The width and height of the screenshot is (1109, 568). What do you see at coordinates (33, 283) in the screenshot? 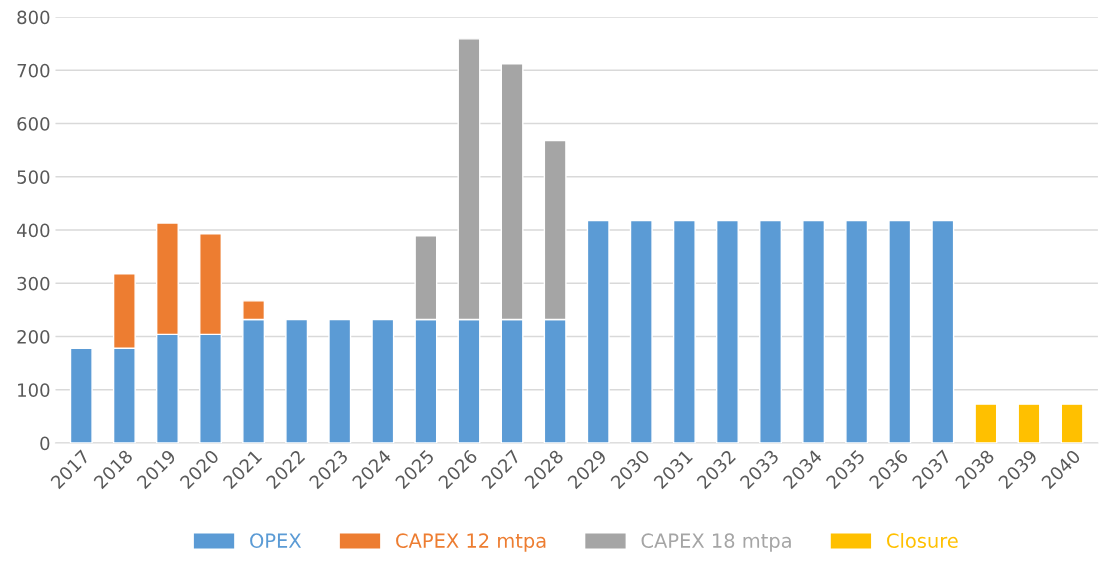
I see `y-tick-label: 300` at bounding box center [33, 283].